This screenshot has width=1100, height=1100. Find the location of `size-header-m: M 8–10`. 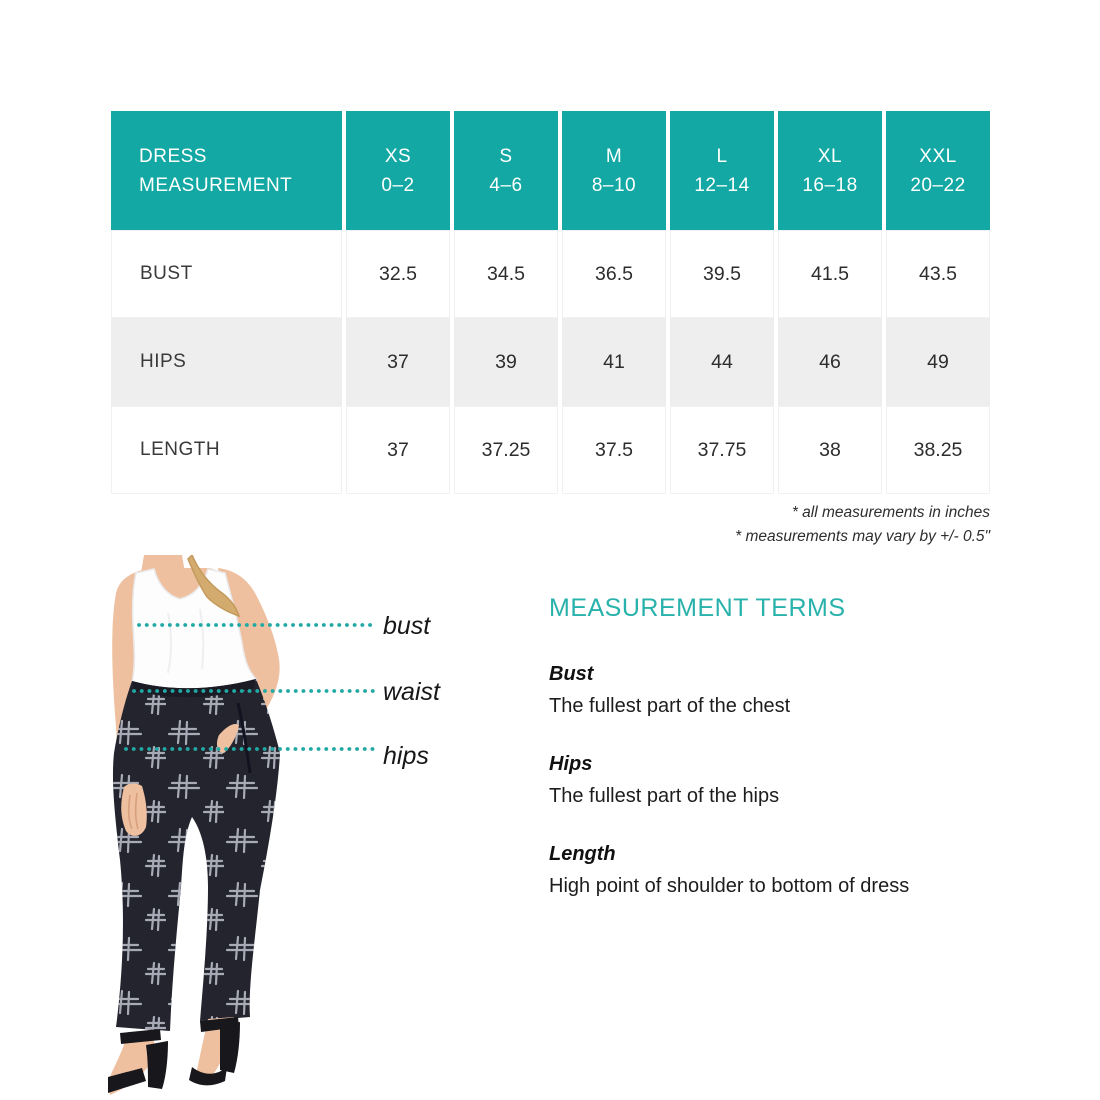

size-header-m: M 8–10 is located at coordinates (614, 170).